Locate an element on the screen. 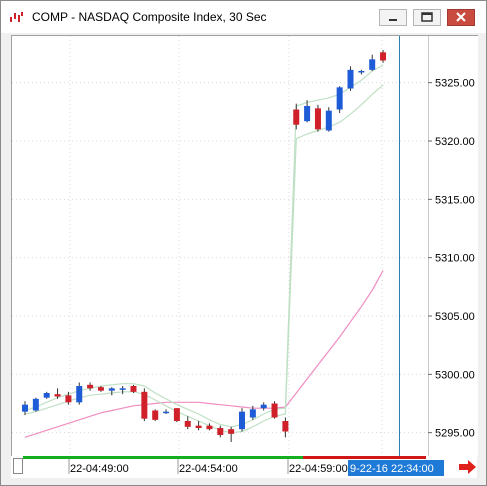 This screenshot has height=486, width=487. y-tick-label: 5325.00 is located at coordinates (455, 84).